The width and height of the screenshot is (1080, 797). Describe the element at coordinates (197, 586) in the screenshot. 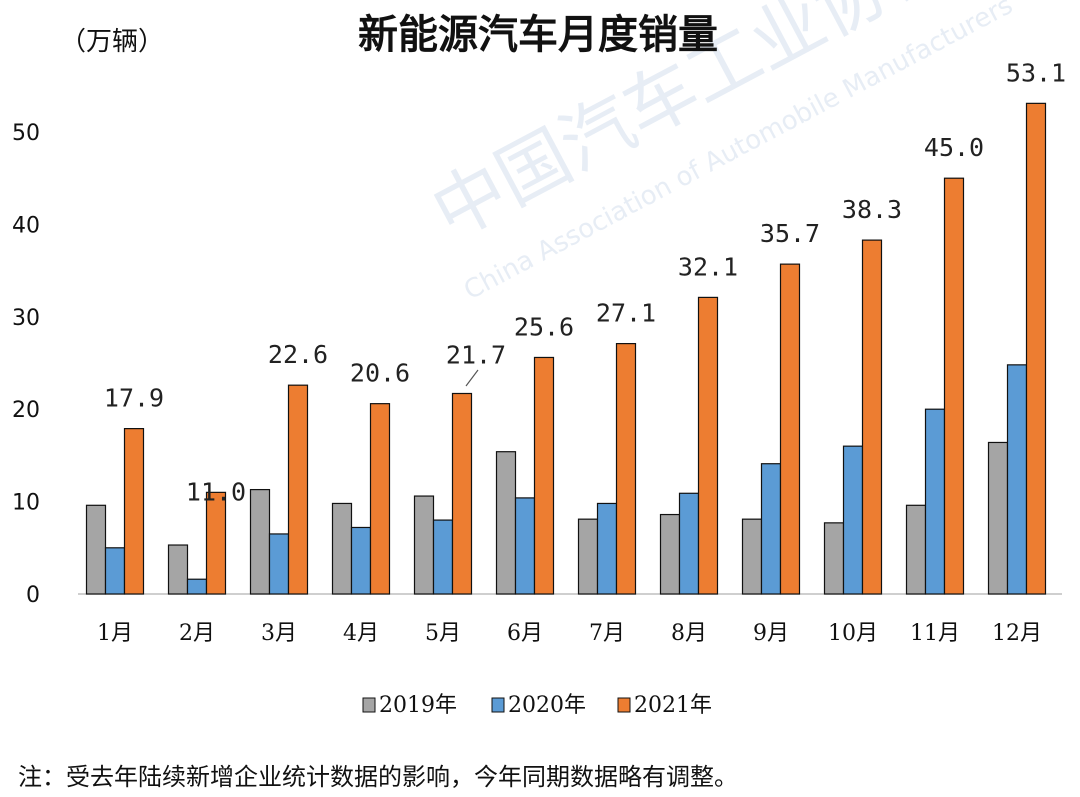

I see `bar-2020年-2月` at that location.